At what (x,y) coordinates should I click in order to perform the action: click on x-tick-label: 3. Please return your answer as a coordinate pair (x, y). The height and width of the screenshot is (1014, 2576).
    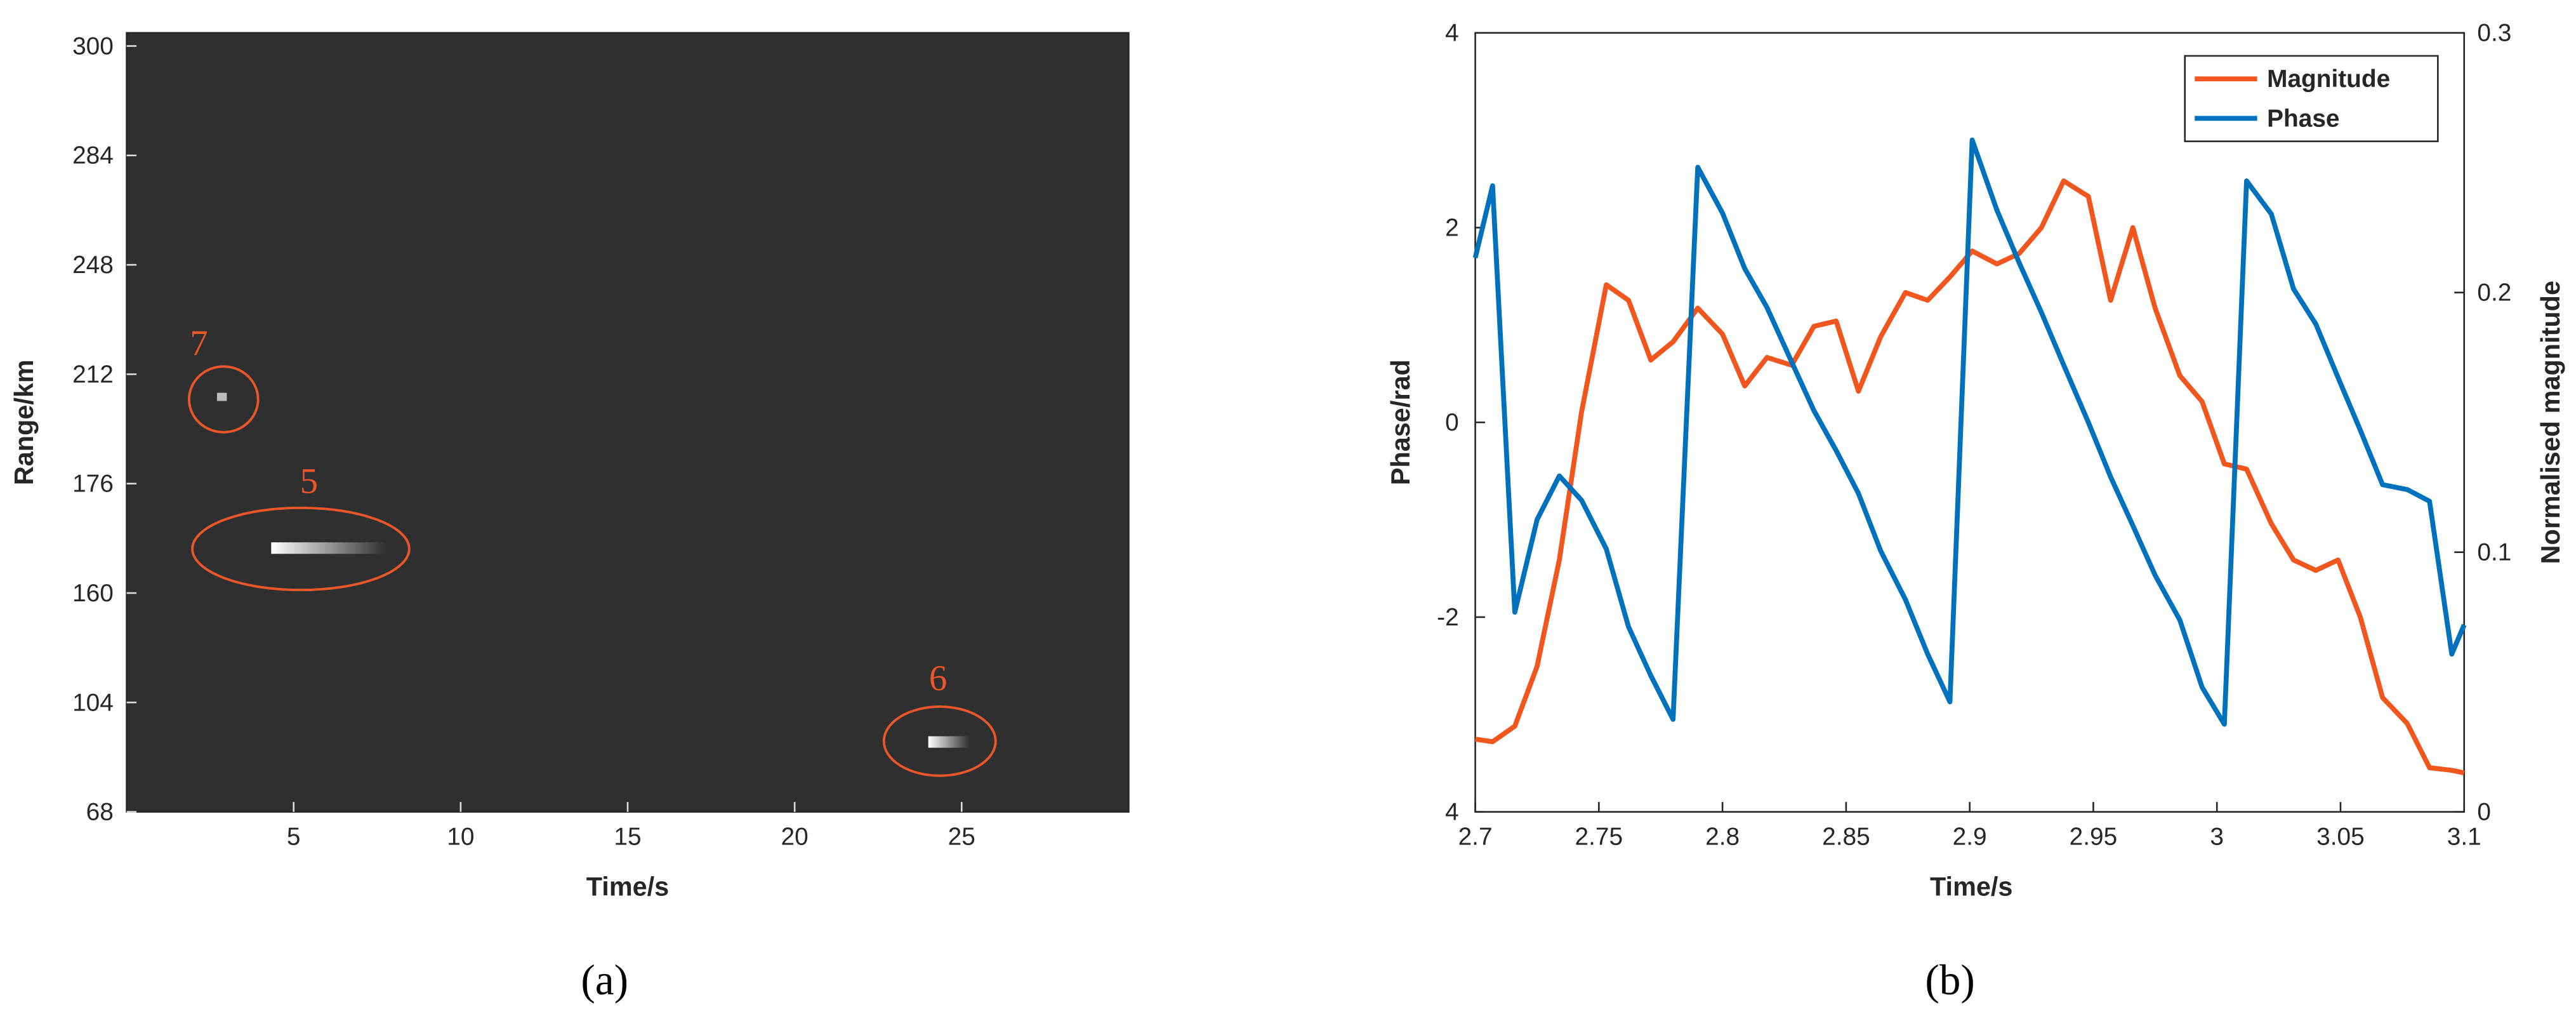
    Looking at the image, I should click on (2217, 836).